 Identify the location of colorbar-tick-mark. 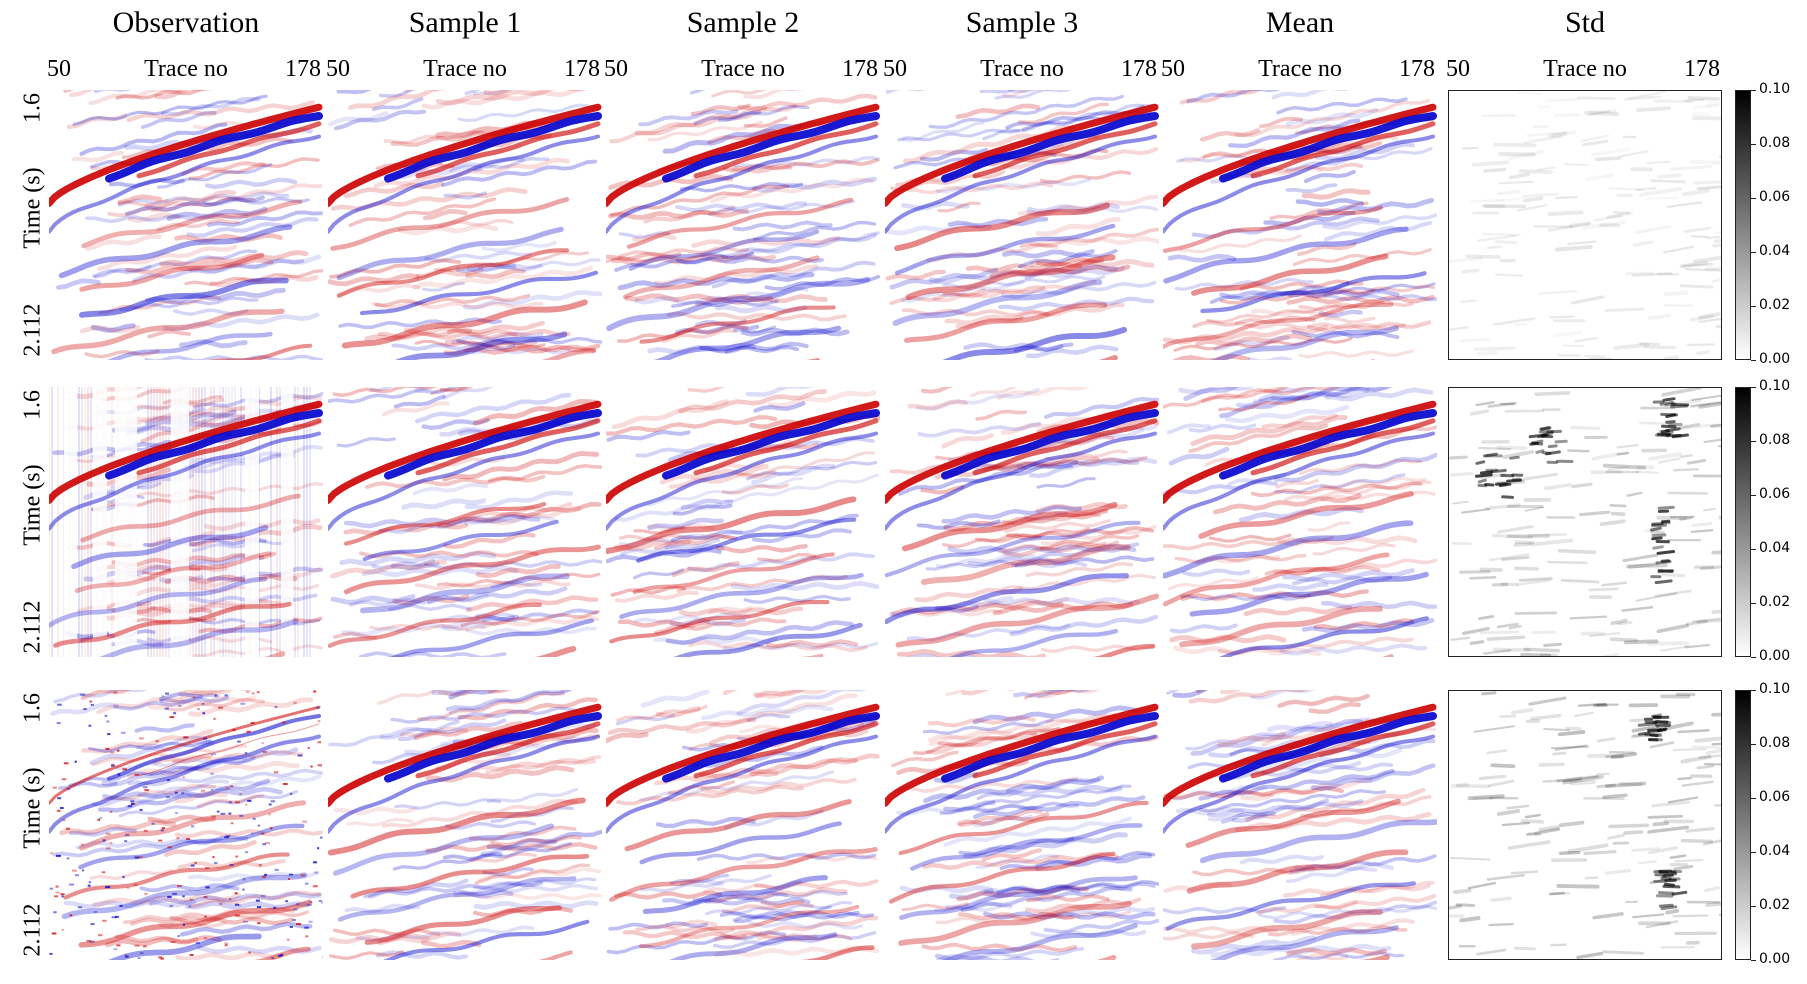
(1753, 360).